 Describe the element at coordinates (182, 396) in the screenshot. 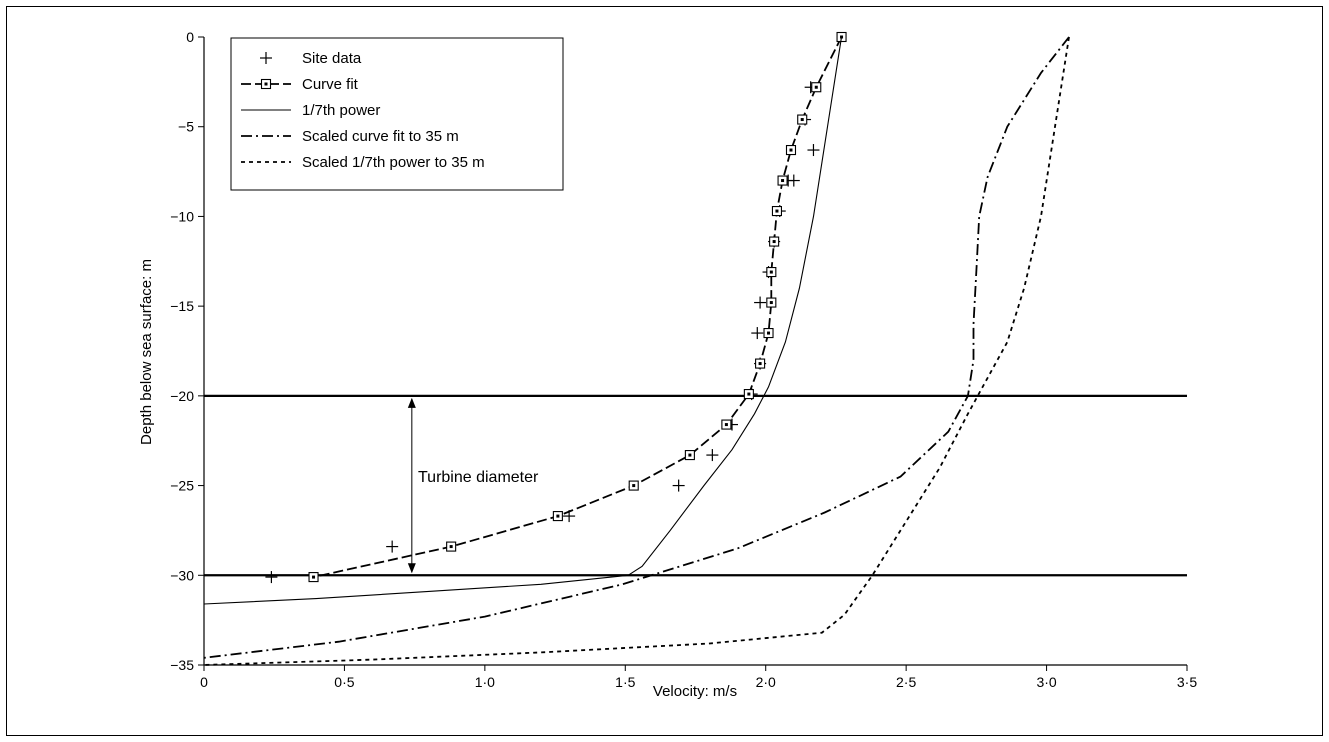

I see `y-tick-label: −20` at that location.